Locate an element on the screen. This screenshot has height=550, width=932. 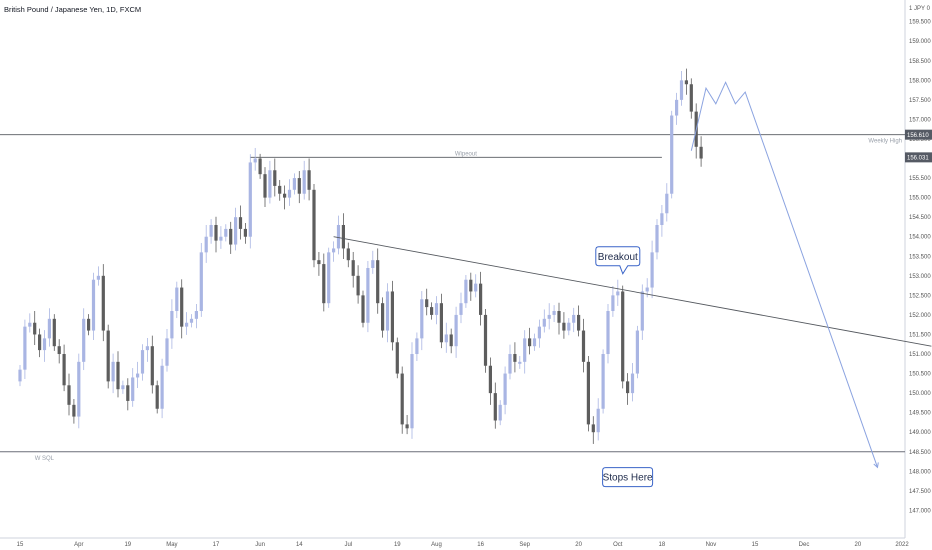
trend-line is located at coordinates (632, 291).